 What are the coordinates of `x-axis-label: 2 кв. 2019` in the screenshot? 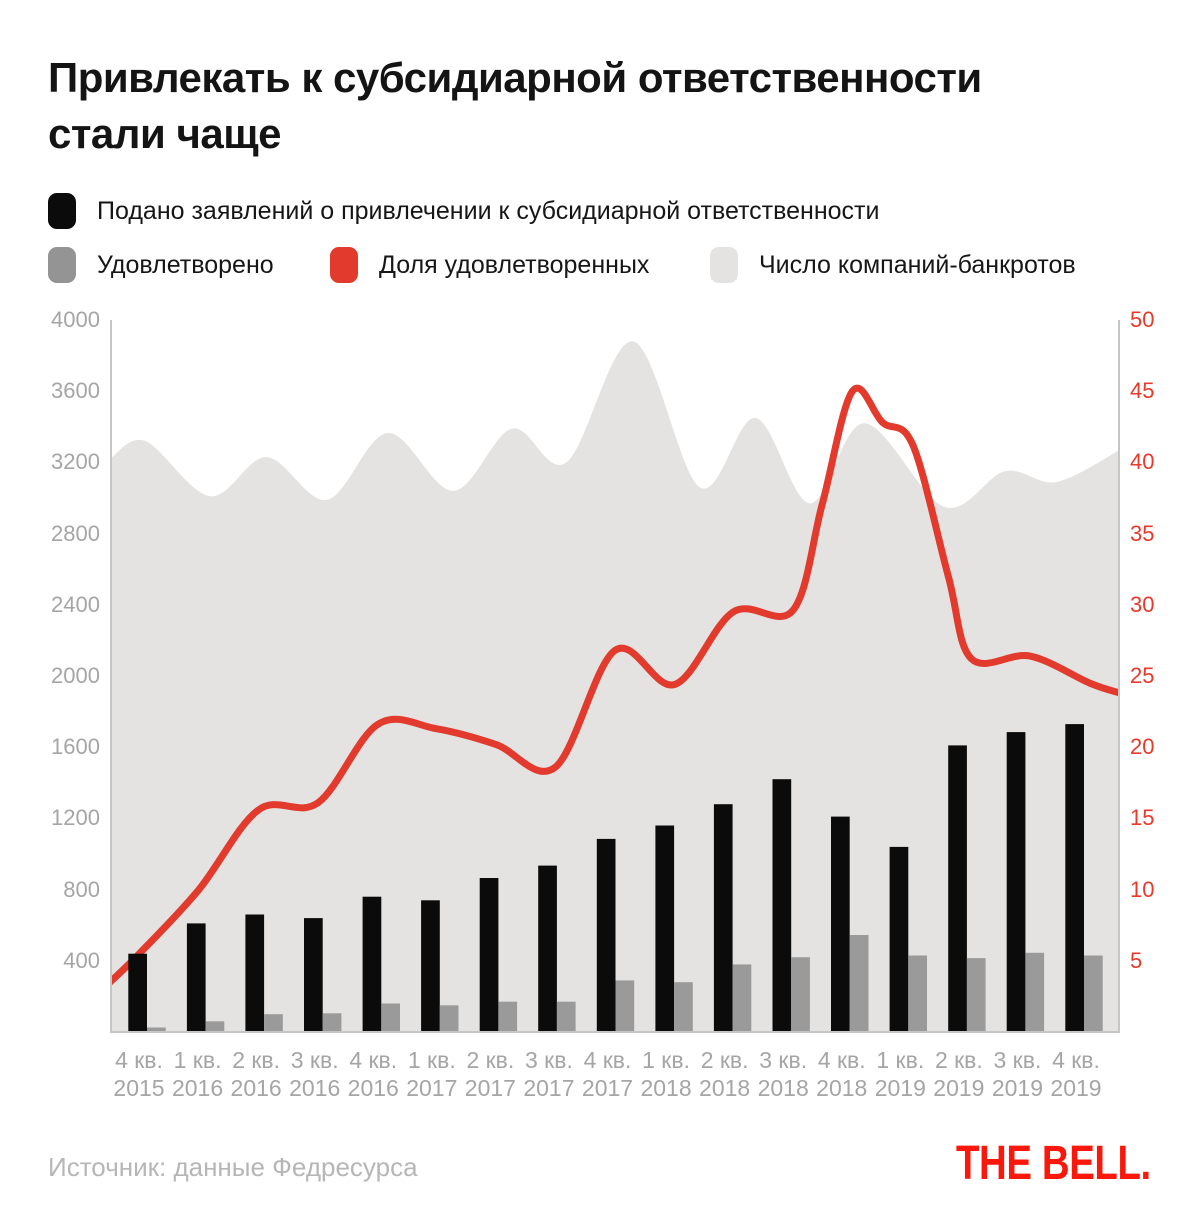 It's located at (959, 1074).